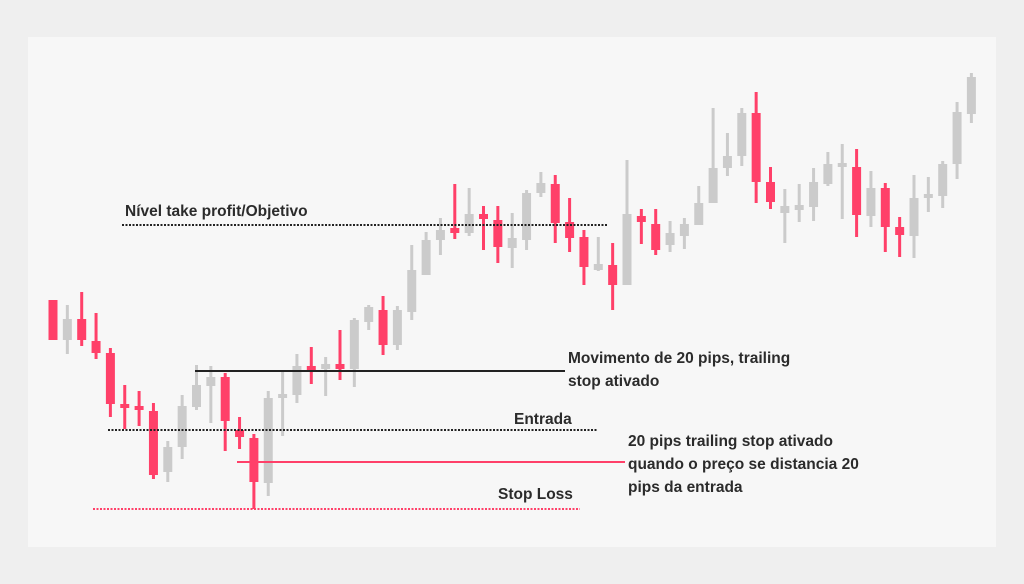 The width and height of the screenshot is (1024, 584). Describe the element at coordinates (614, 381) in the screenshot. I see `movement-label-line2: stop ativado` at that location.